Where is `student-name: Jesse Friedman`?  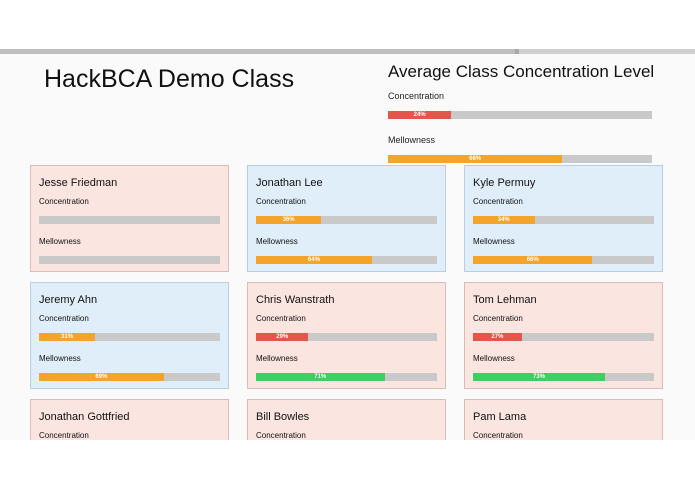 student-name: Jesse Friedman is located at coordinates (78, 183).